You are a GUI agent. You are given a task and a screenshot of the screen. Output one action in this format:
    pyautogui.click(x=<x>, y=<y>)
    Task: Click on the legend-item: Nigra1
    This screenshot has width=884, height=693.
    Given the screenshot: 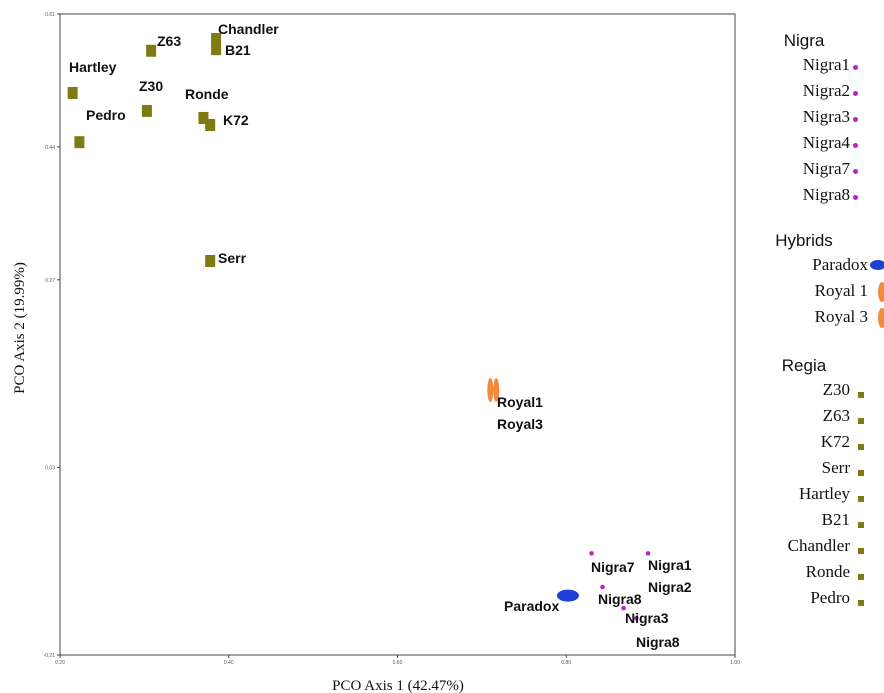 What is the action you would take?
    pyautogui.click(x=821, y=67)
    